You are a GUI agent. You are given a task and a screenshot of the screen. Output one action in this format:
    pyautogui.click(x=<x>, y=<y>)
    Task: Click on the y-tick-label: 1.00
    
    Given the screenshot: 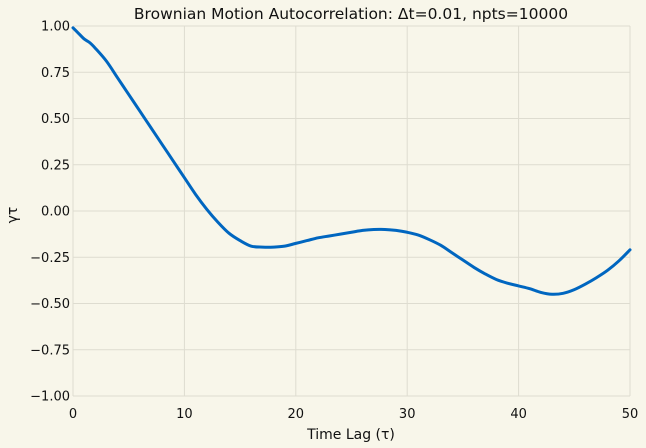 What is the action you would take?
    pyautogui.click(x=55, y=27)
    